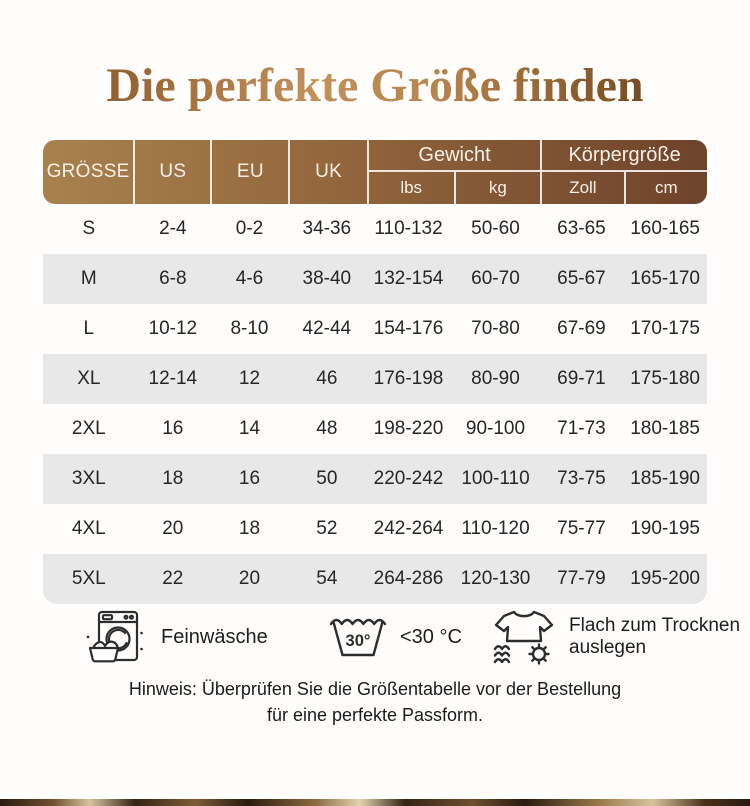  Describe the element at coordinates (654, 637) in the screenshot. I see `care-label-flat-dry: Flach zum Trocknen auslegen` at that location.